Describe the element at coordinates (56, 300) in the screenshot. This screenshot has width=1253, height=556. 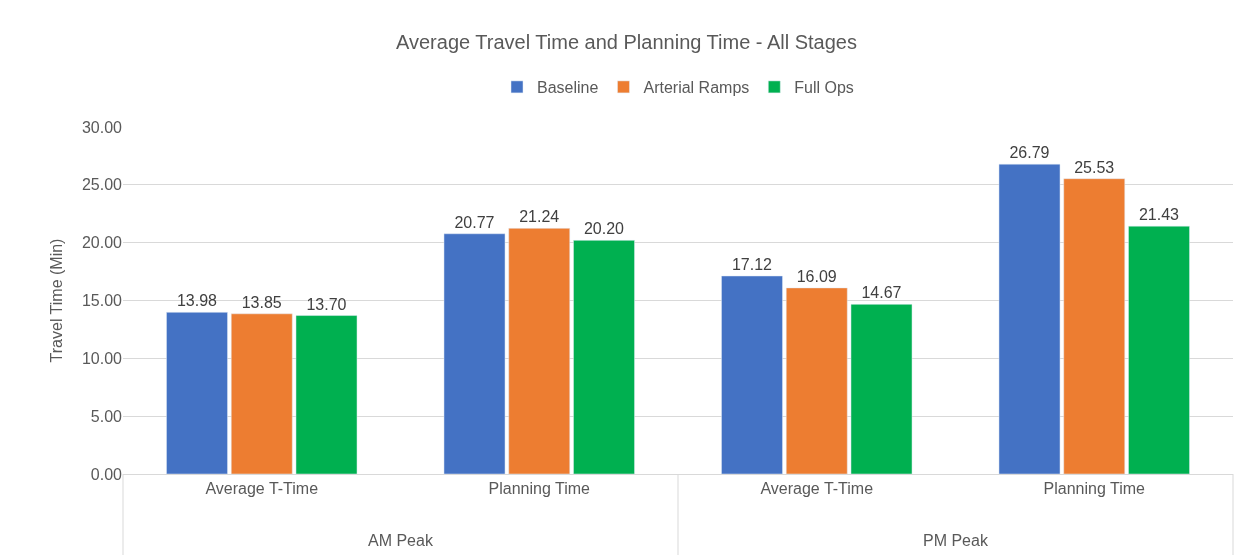
I see `y-axis-title: Travel Time (Min)` at that location.